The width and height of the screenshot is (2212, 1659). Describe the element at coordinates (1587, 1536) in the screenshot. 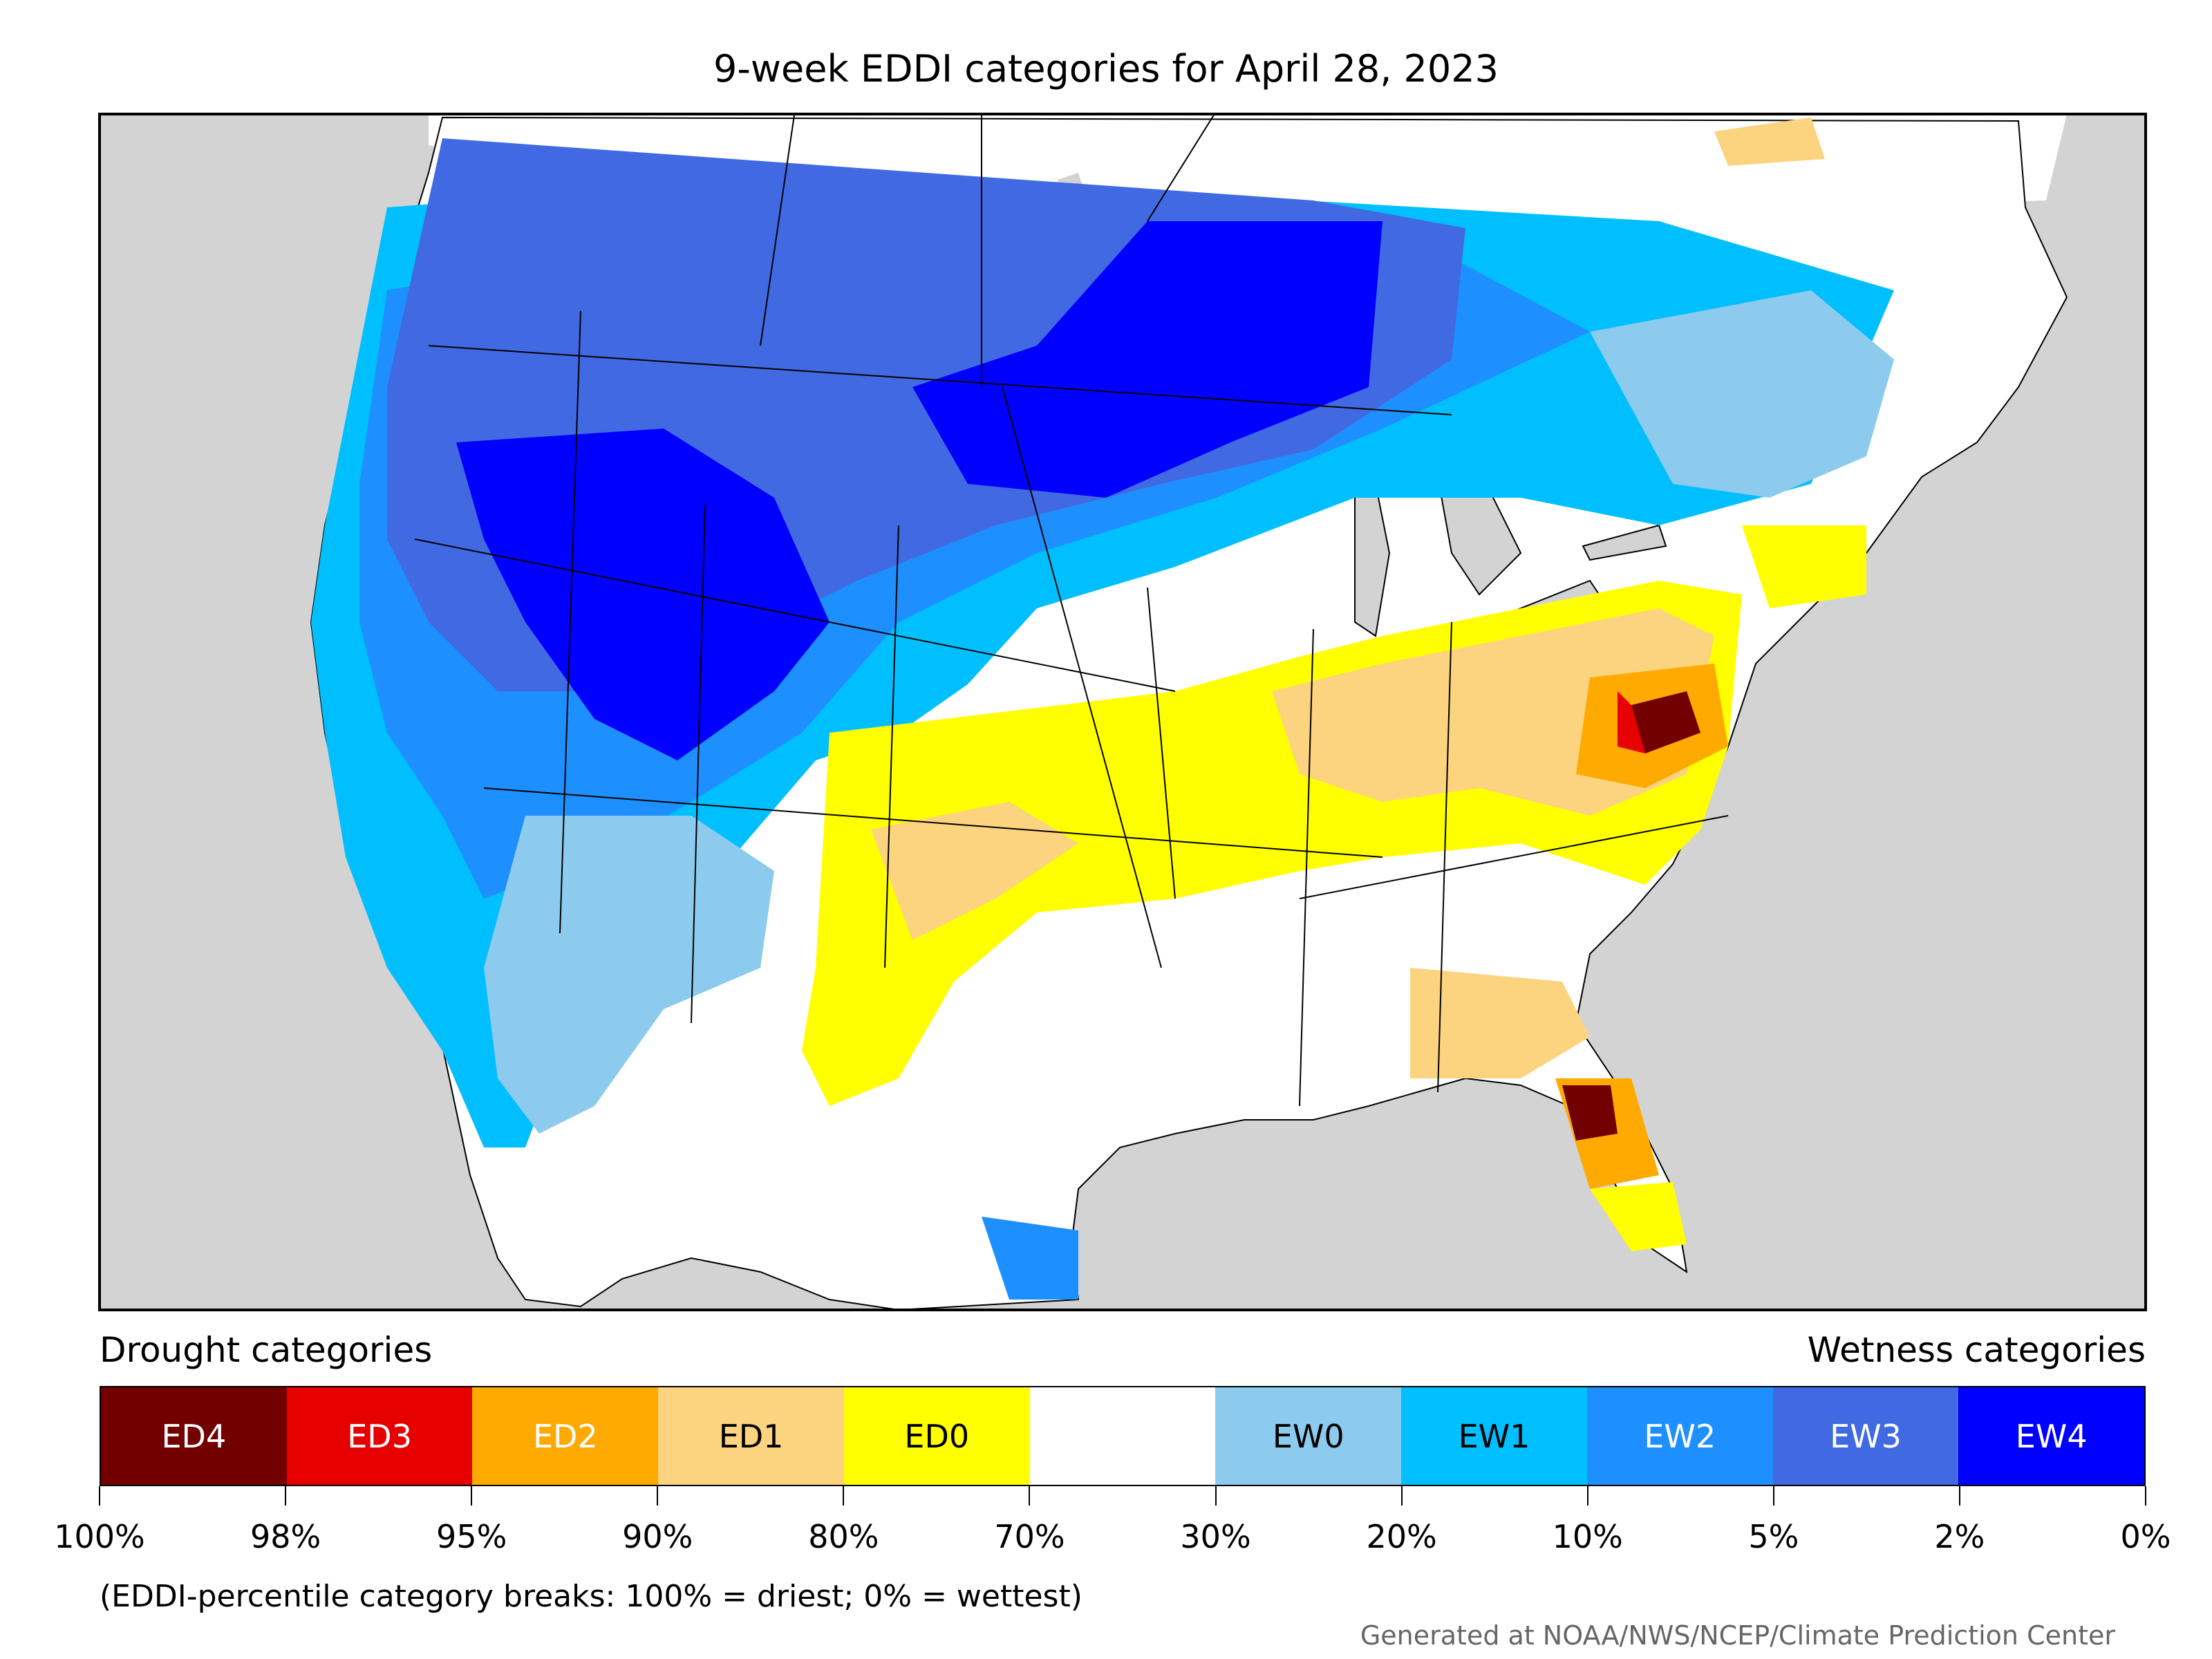

I see `colorbar-tick-label: 10%` at that location.